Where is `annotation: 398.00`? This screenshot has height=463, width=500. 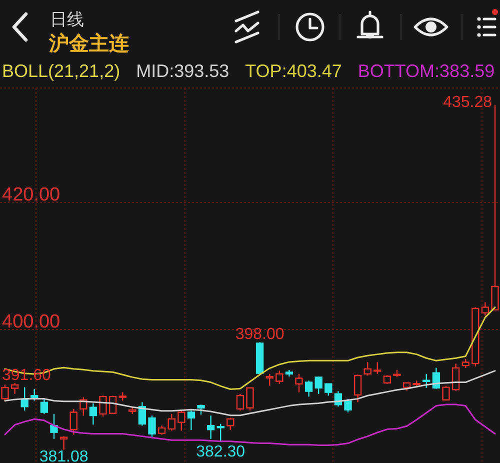 annotation: 398.00 is located at coordinates (259, 335).